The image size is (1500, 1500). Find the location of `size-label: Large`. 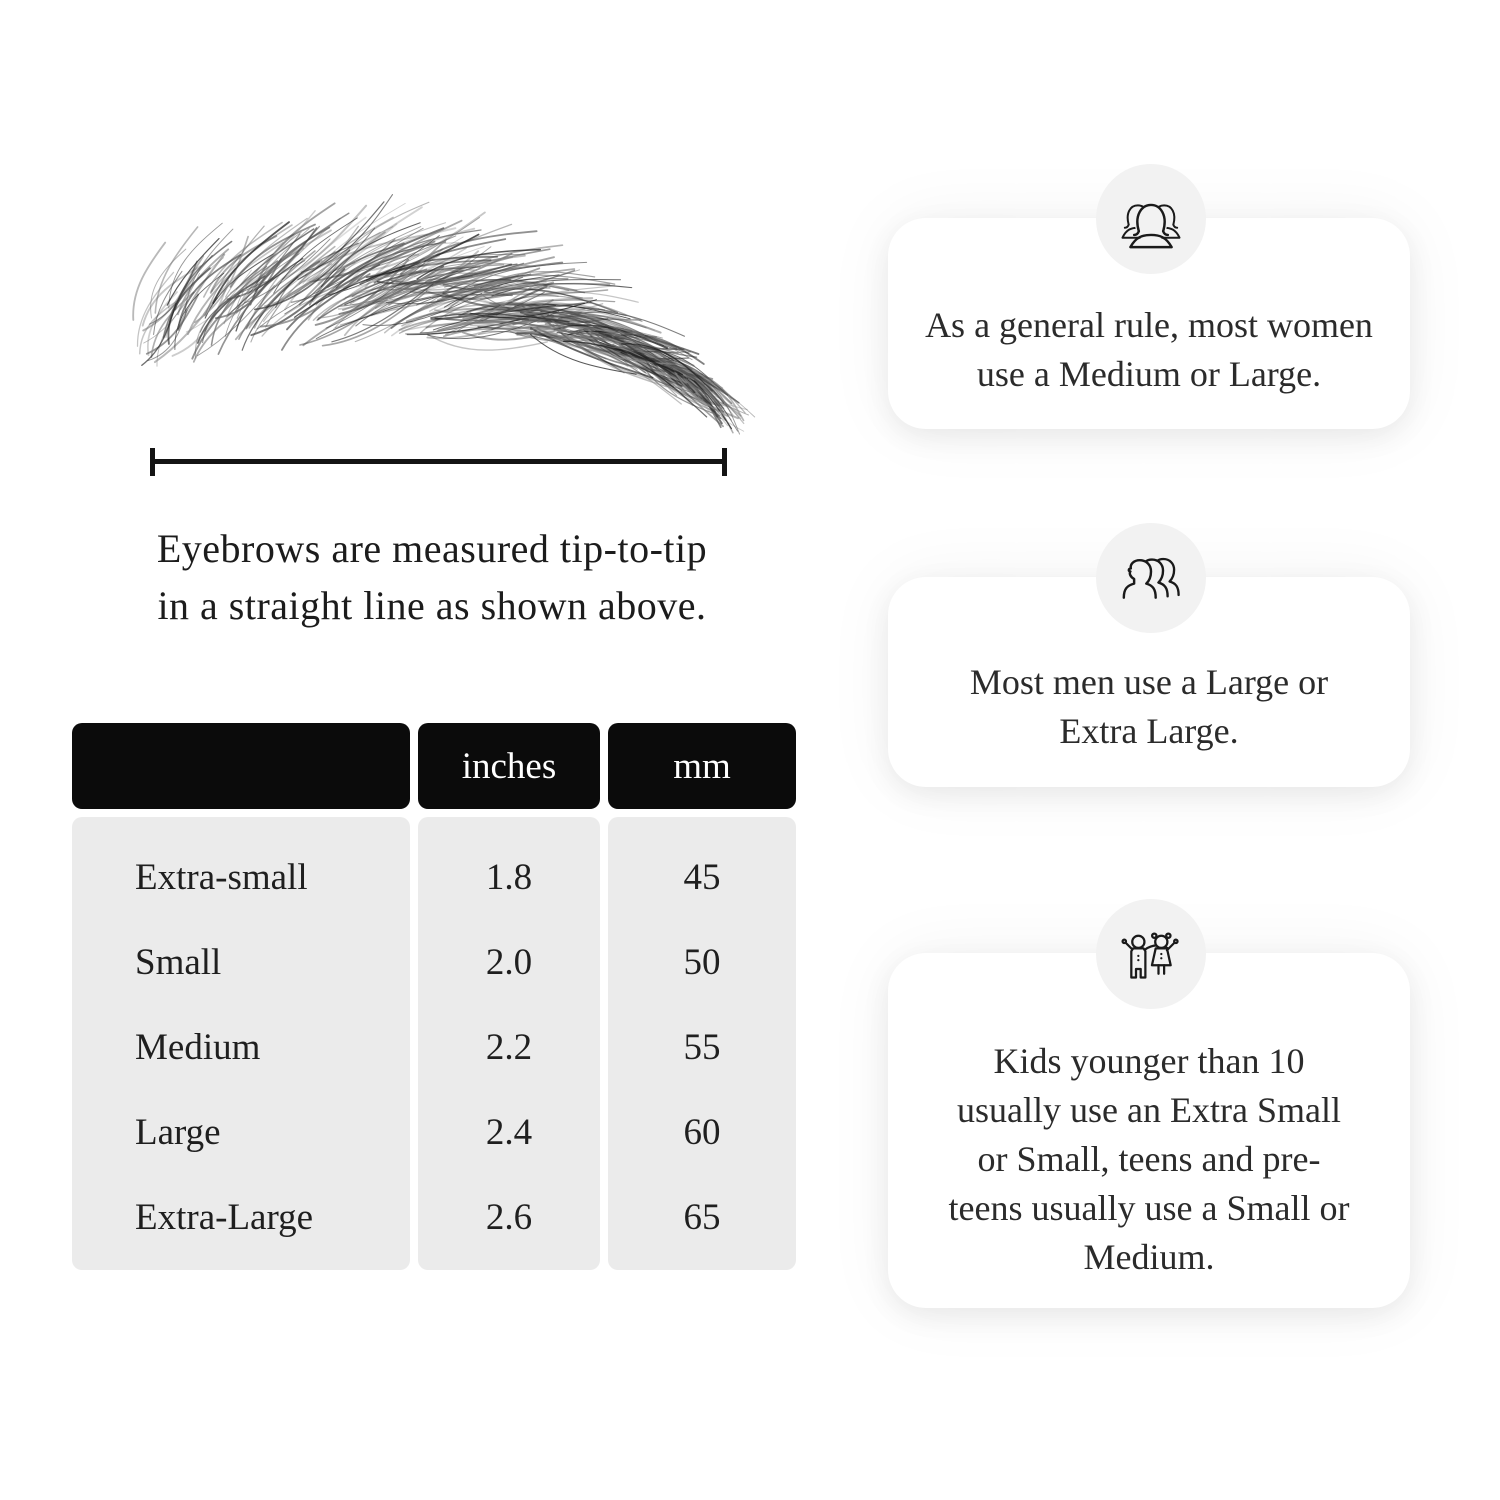

size-label: Large is located at coordinates (178, 1132).